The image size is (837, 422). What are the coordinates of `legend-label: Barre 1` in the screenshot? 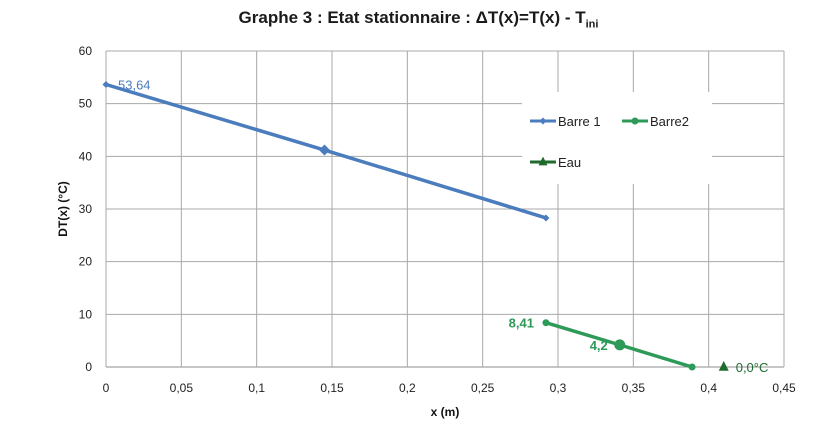 It's located at (579, 121).